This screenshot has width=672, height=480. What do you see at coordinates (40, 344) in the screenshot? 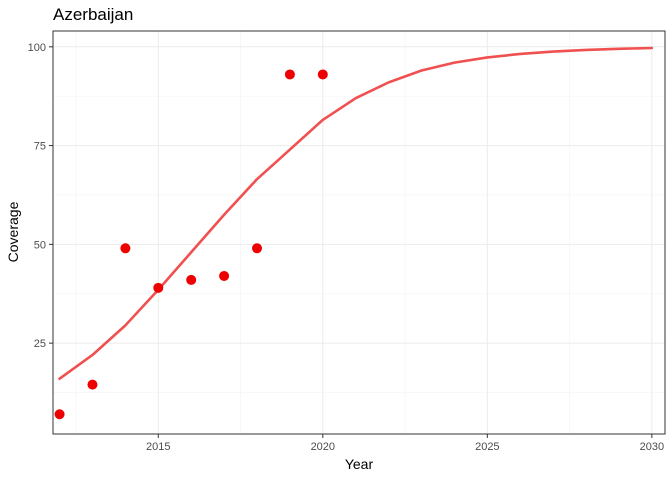
I see `y-tick-label: 25` at bounding box center [40, 344].